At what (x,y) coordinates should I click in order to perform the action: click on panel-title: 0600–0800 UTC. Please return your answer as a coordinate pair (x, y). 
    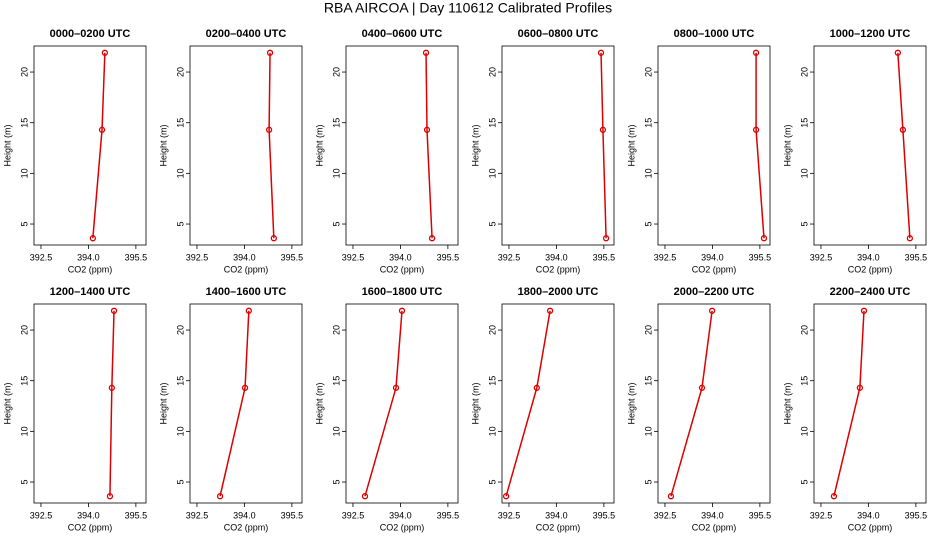
    Looking at the image, I should click on (558, 34).